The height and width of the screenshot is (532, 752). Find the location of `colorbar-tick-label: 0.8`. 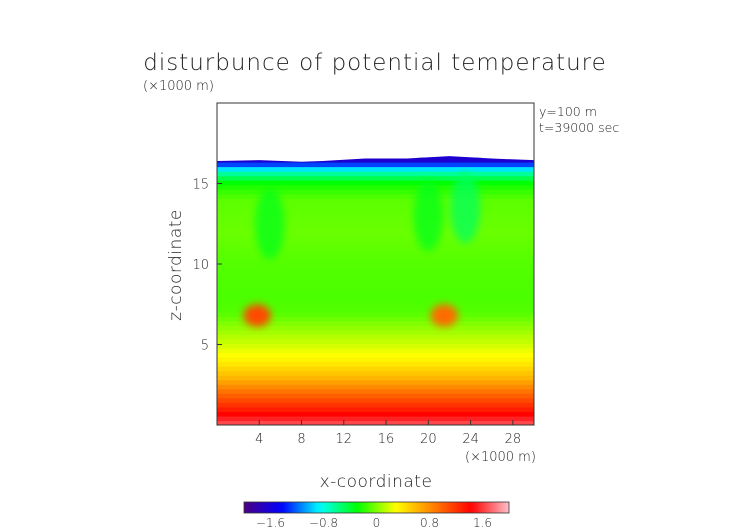

colorbar-tick-label: 0.8 is located at coordinates (429, 523).